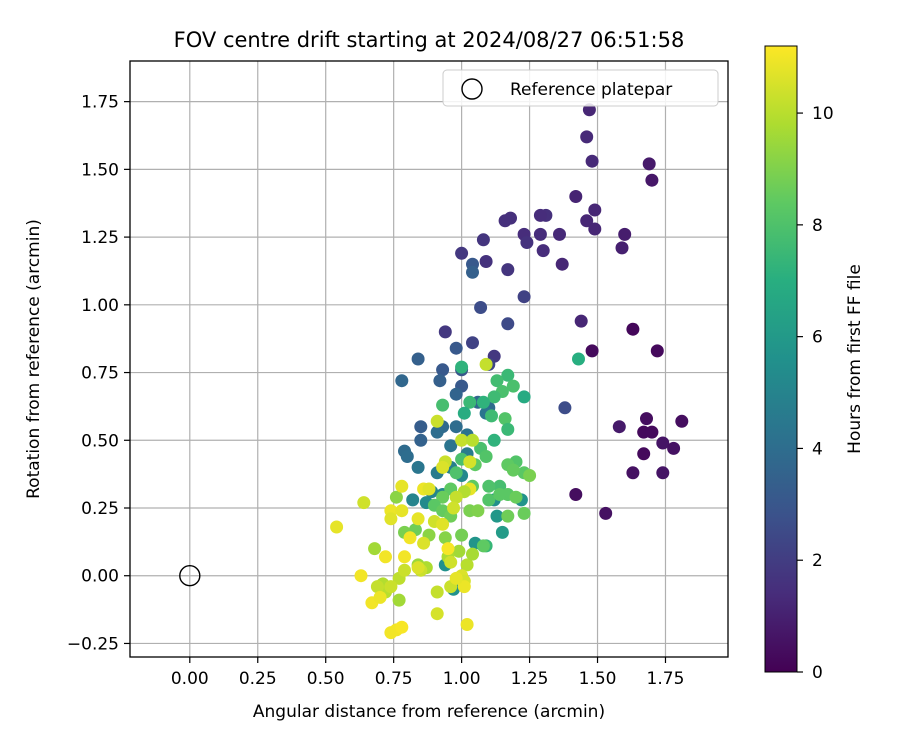  What do you see at coordinates (429, 712) in the screenshot?
I see `x-axis-label: Angular distance from reference (arcmin)` at bounding box center [429, 712].